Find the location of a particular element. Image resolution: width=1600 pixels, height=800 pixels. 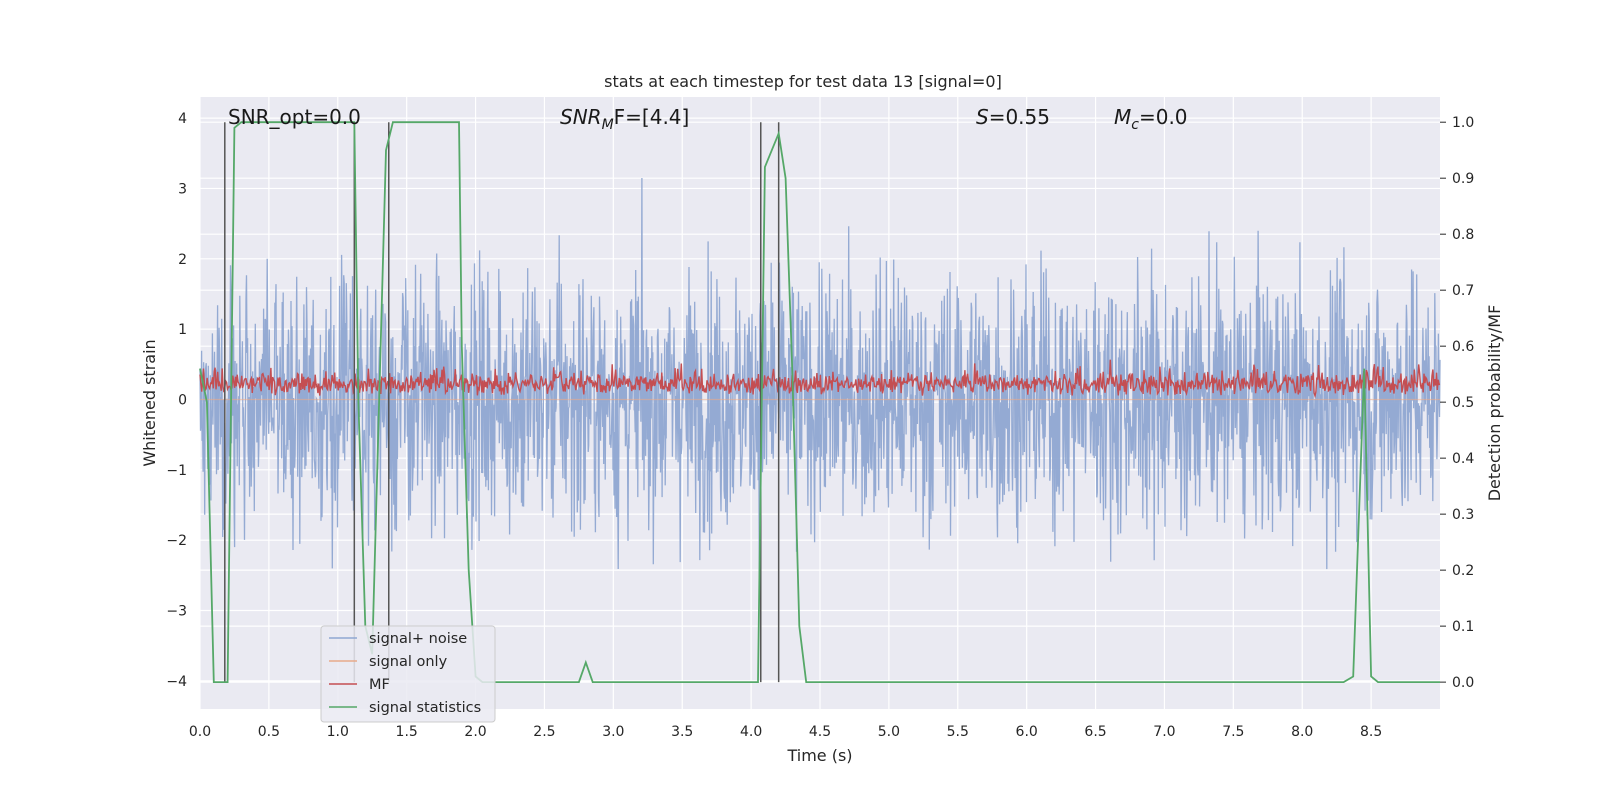

y-ticks-left: 4 3 2 1 0 −1 −2 −3 −4 is located at coordinates (176, 400).